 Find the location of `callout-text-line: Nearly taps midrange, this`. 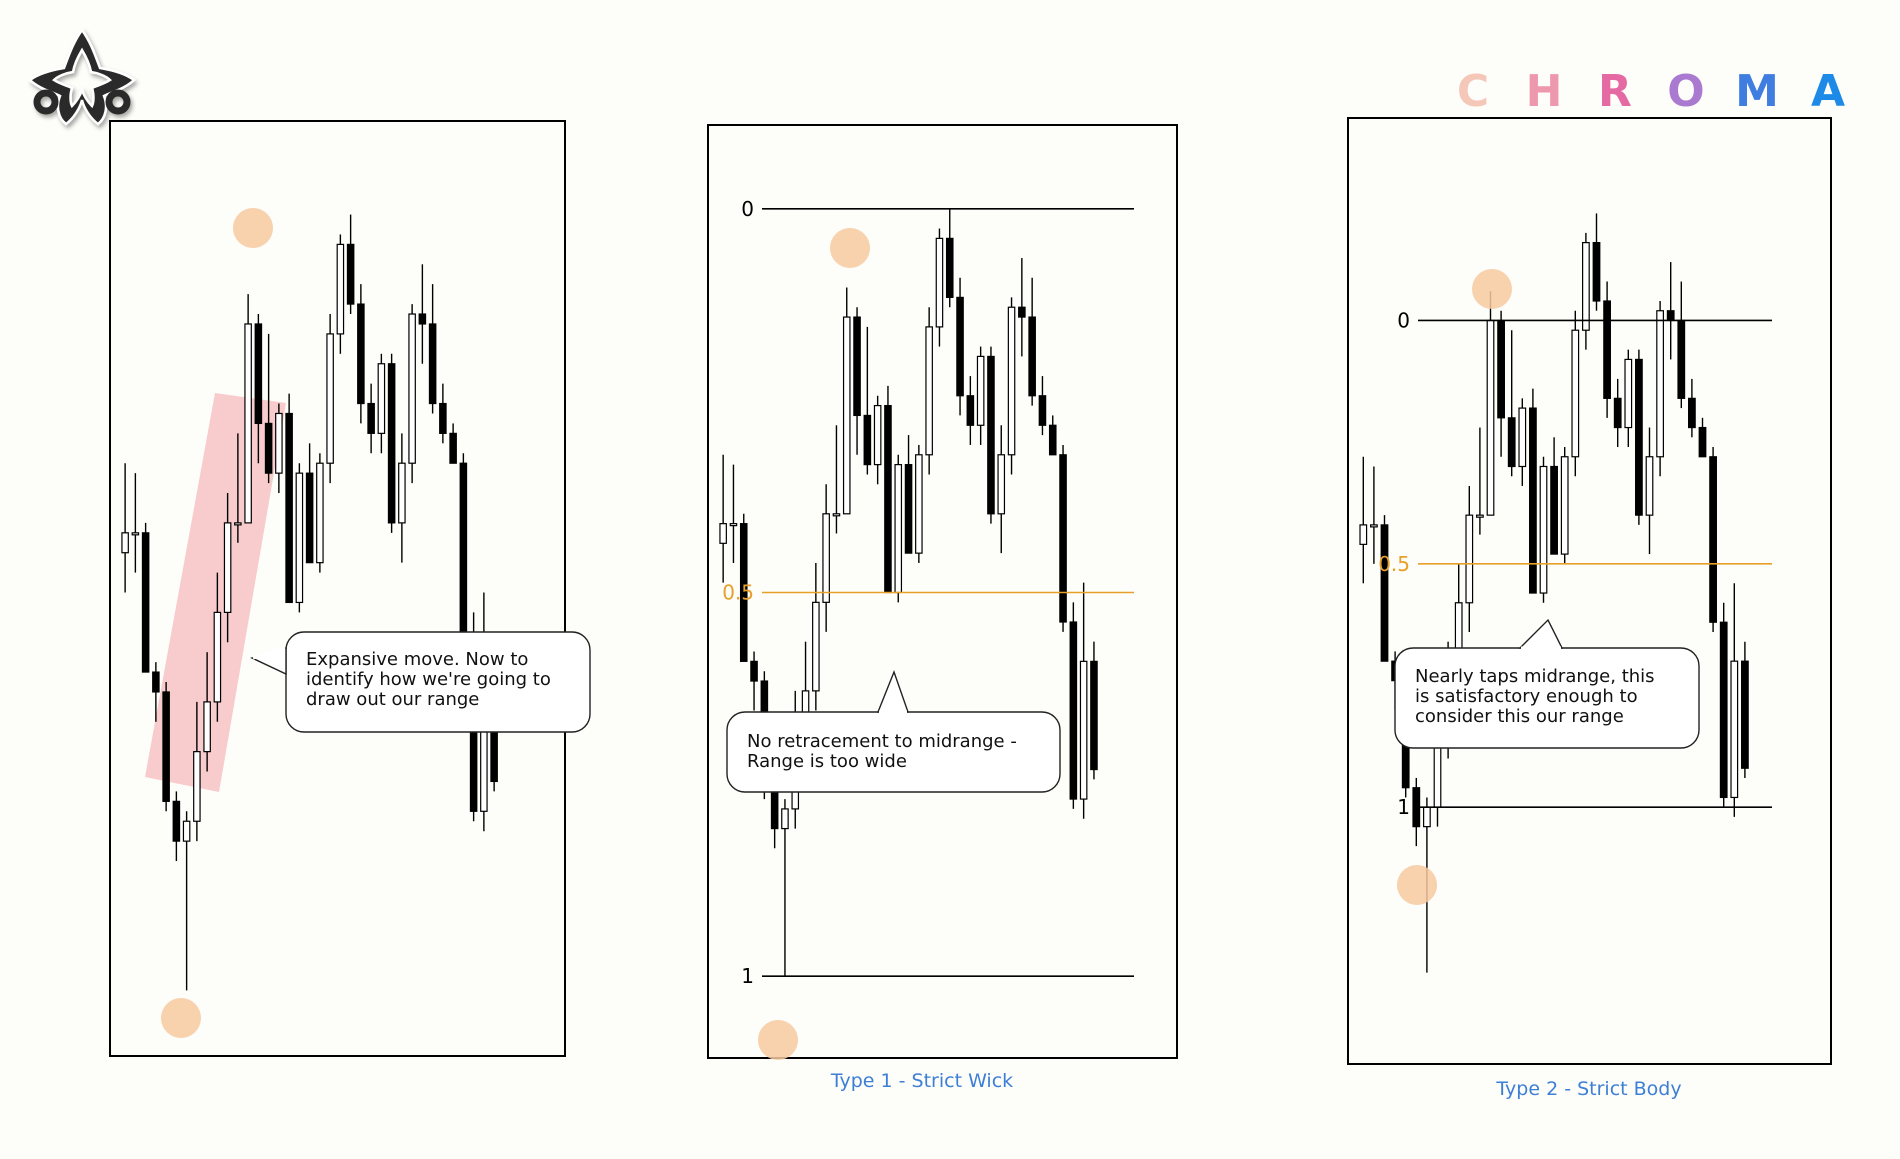

callout-text-line: Nearly taps midrange, this is located at coordinates (1535, 676).